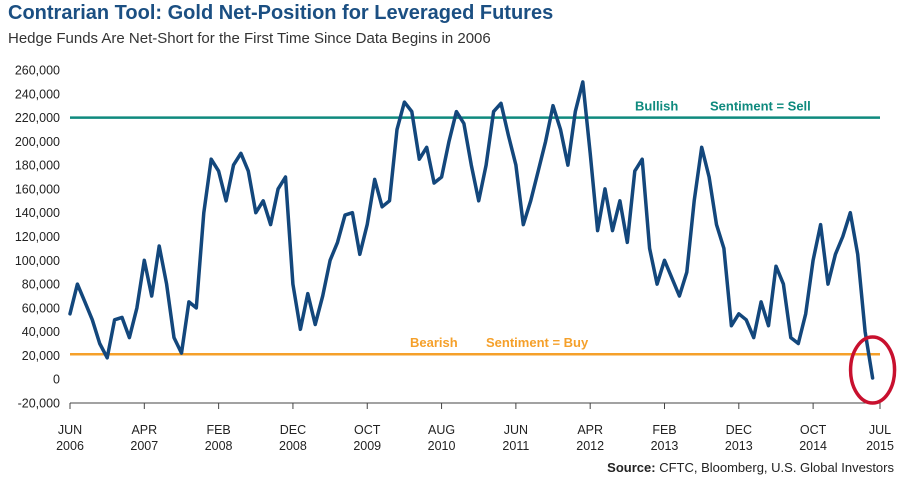 The height and width of the screenshot is (482, 900). I want to click on y-tick-label: 100,000, so click(37, 261).